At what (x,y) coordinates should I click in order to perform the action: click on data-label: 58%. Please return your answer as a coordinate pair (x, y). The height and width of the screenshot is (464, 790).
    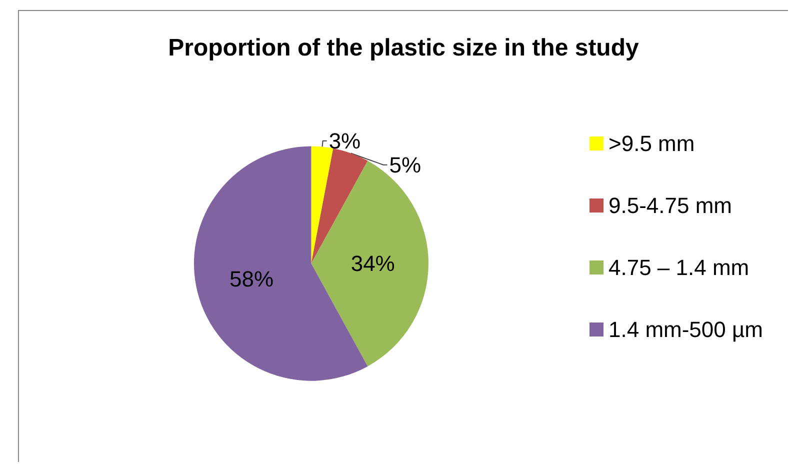
    Looking at the image, I should click on (252, 279).